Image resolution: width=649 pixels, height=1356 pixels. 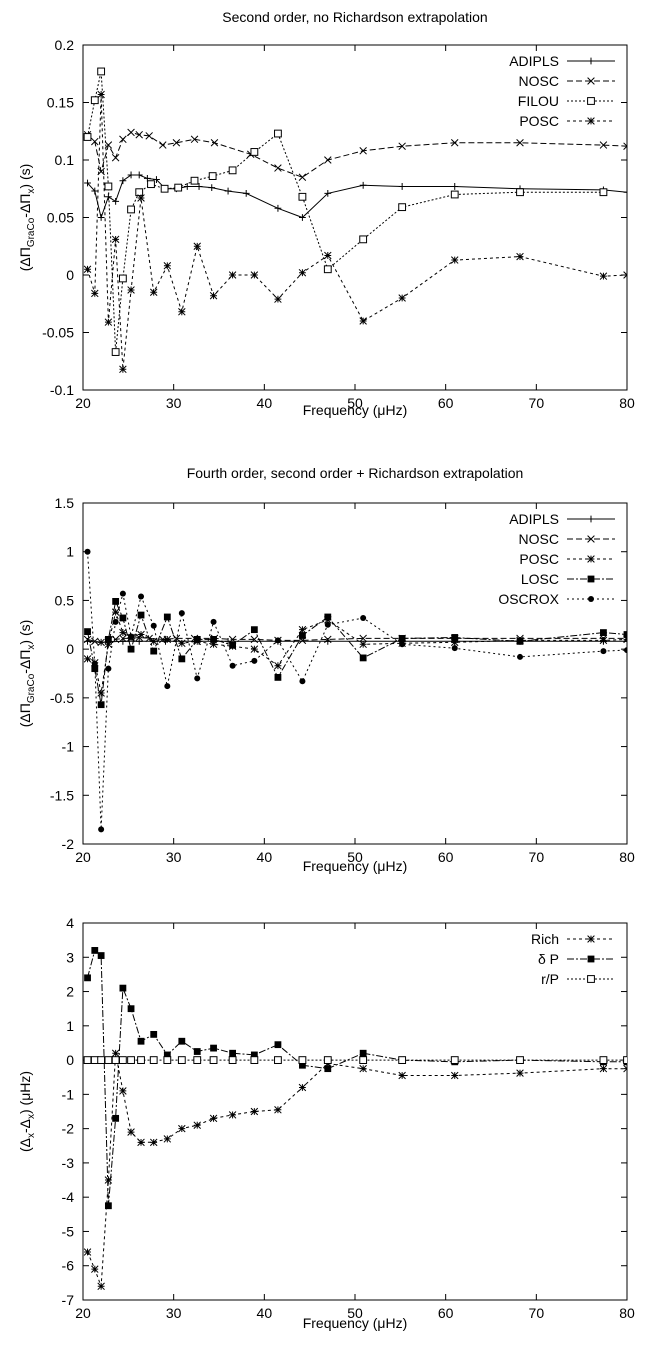 I want to click on series-line-ADIPLS, so click(x=357, y=197).